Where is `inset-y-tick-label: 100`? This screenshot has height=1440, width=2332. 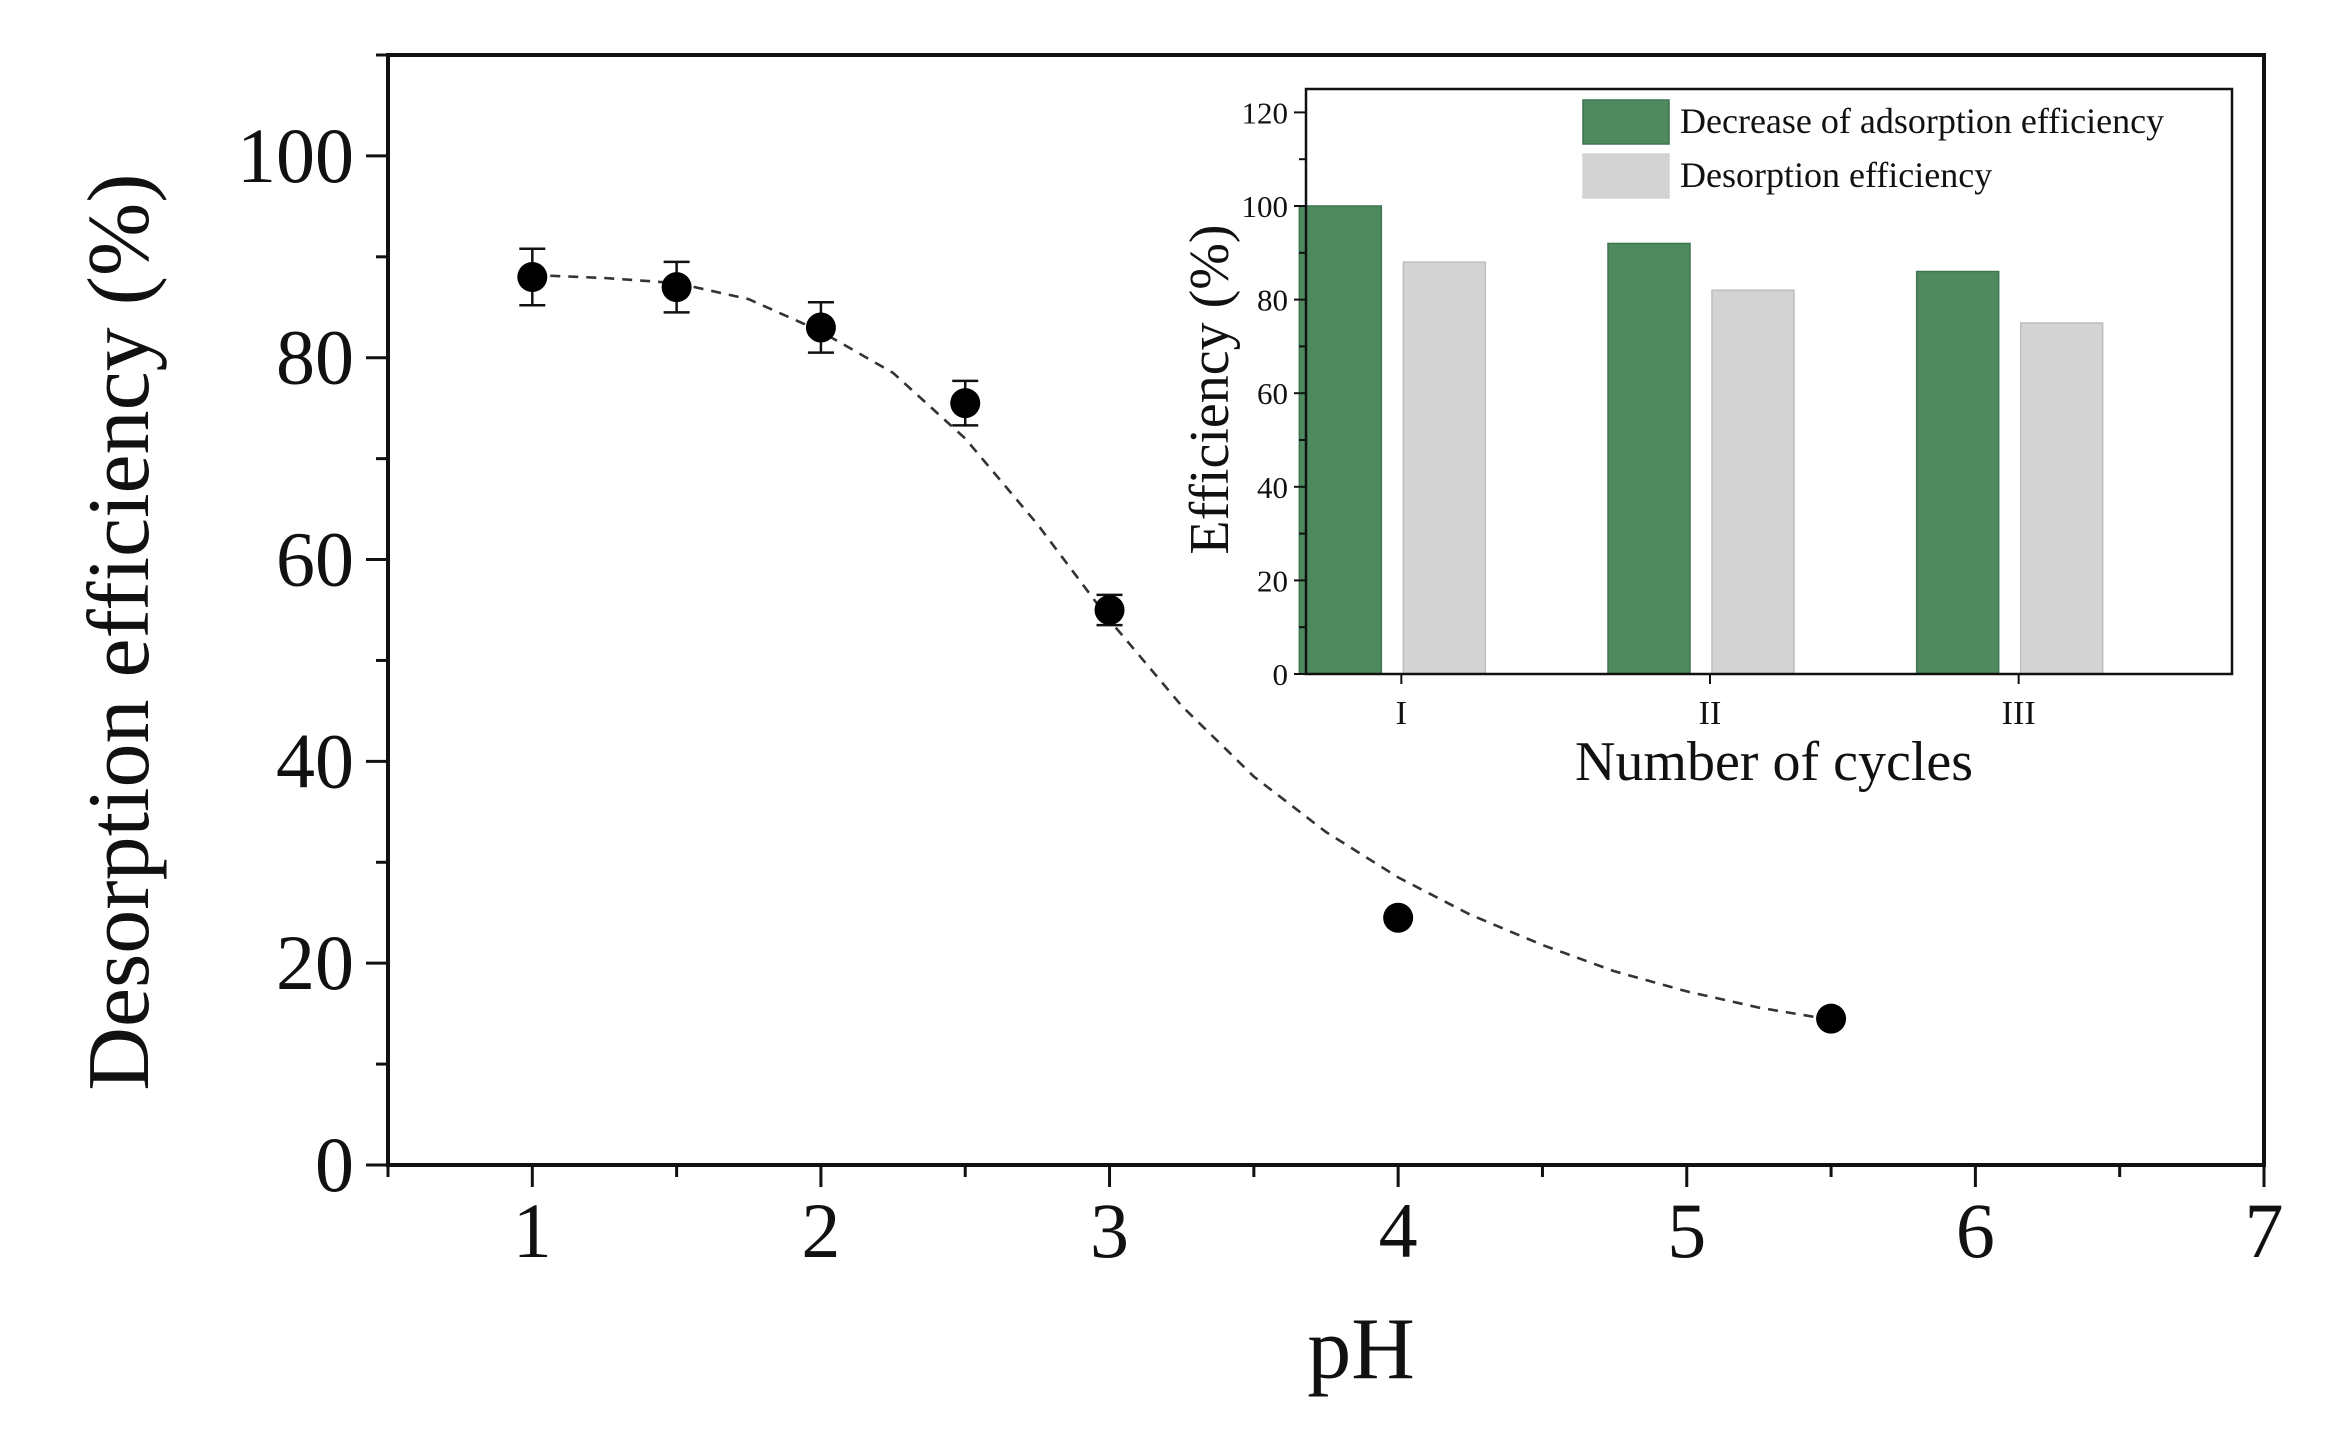 inset-y-tick-label: 100 is located at coordinates (1265, 206).